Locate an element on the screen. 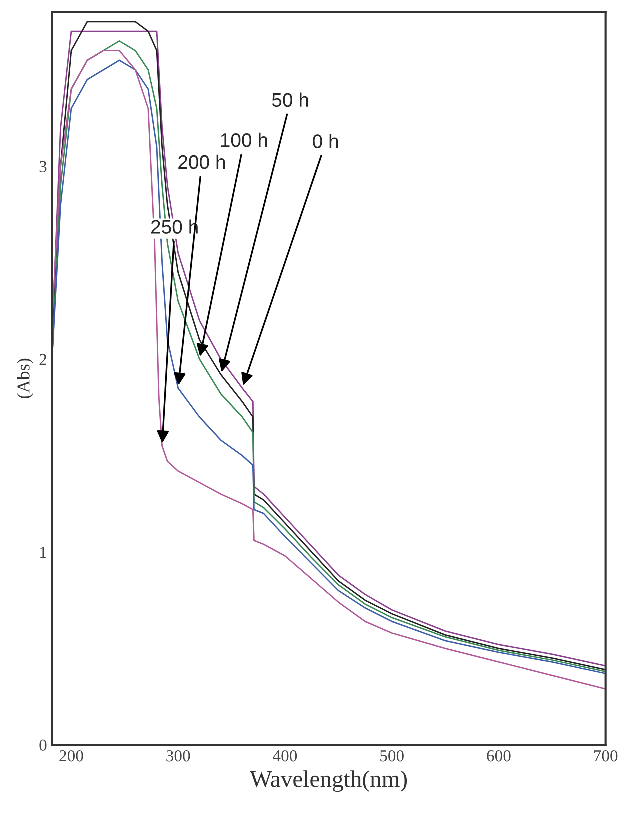 The width and height of the screenshot is (622, 817). annotation: 100 h is located at coordinates (244, 140).